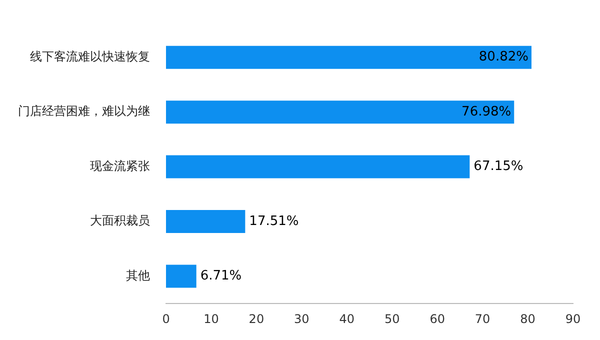  Describe the element at coordinates (274, 221) in the screenshot. I see `data-label: 17.51%` at that location.